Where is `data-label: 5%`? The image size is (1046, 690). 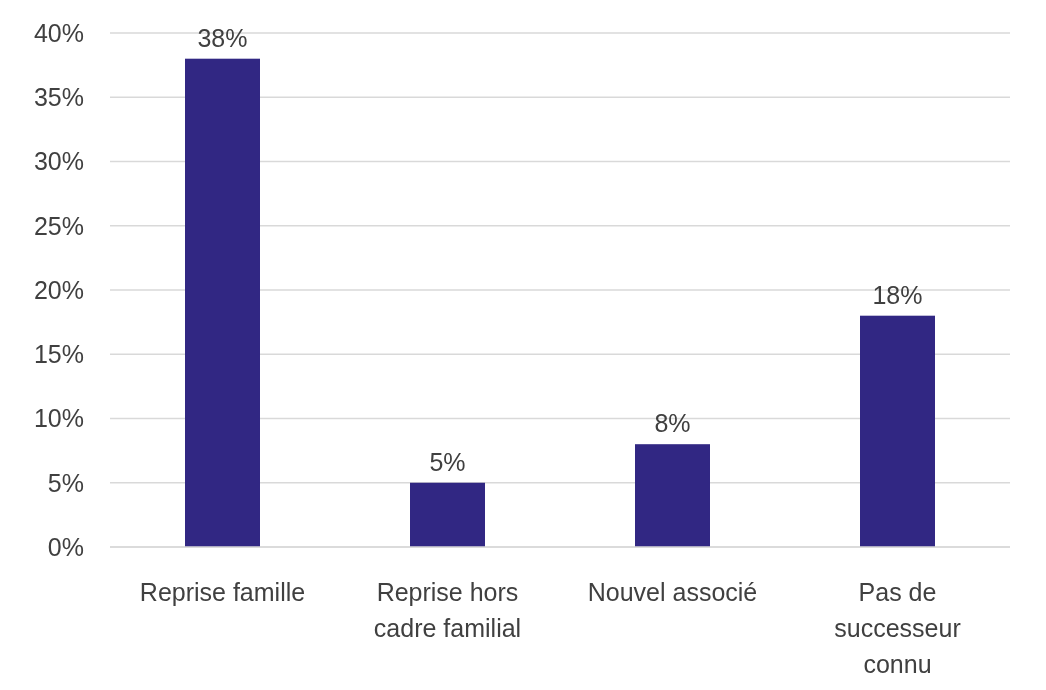
data-label: 5% is located at coordinates (447, 461).